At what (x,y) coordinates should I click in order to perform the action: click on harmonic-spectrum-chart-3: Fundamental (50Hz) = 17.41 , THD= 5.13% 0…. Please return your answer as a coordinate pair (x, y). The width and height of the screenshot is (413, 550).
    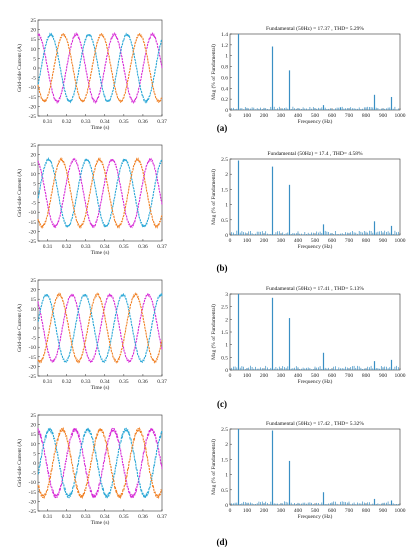
    Looking at the image, I should click on (308, 335).